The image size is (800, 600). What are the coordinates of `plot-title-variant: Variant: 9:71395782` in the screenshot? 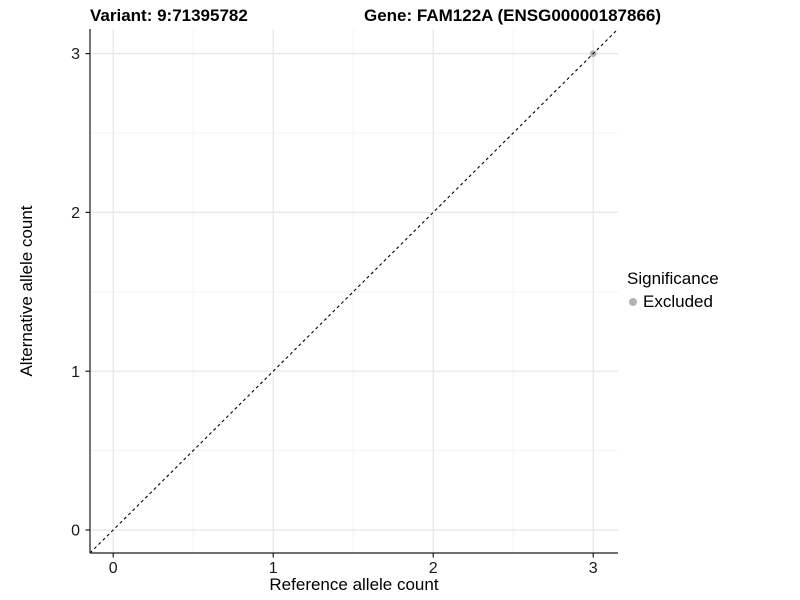 It's located at (169, 15).